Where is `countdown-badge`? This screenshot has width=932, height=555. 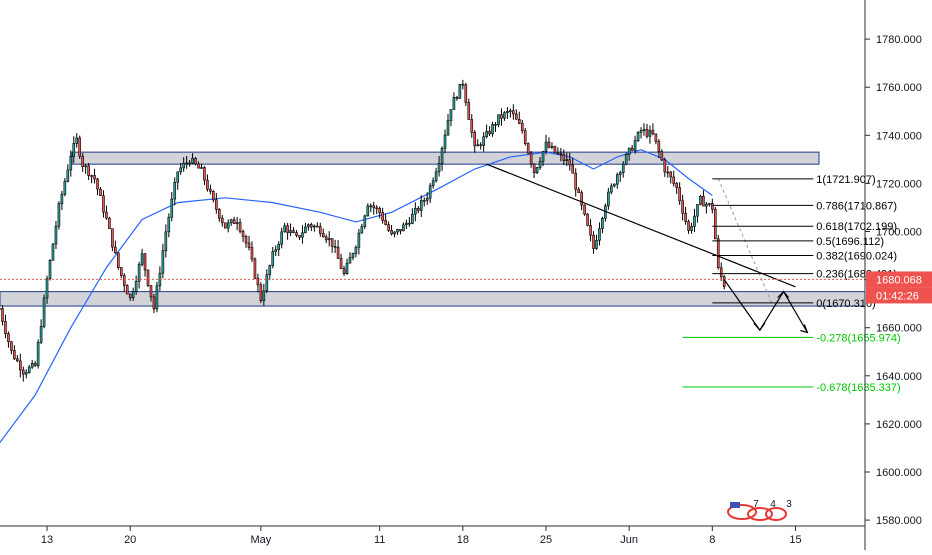 countdown-badge is located at coordinates (899, 295).